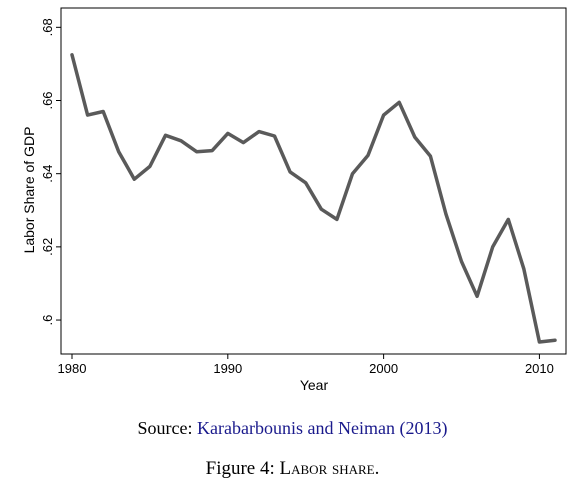 The width and height of the screenshot is (585, 496). I want to click on source-prefix: Source:, so click(167, 428).